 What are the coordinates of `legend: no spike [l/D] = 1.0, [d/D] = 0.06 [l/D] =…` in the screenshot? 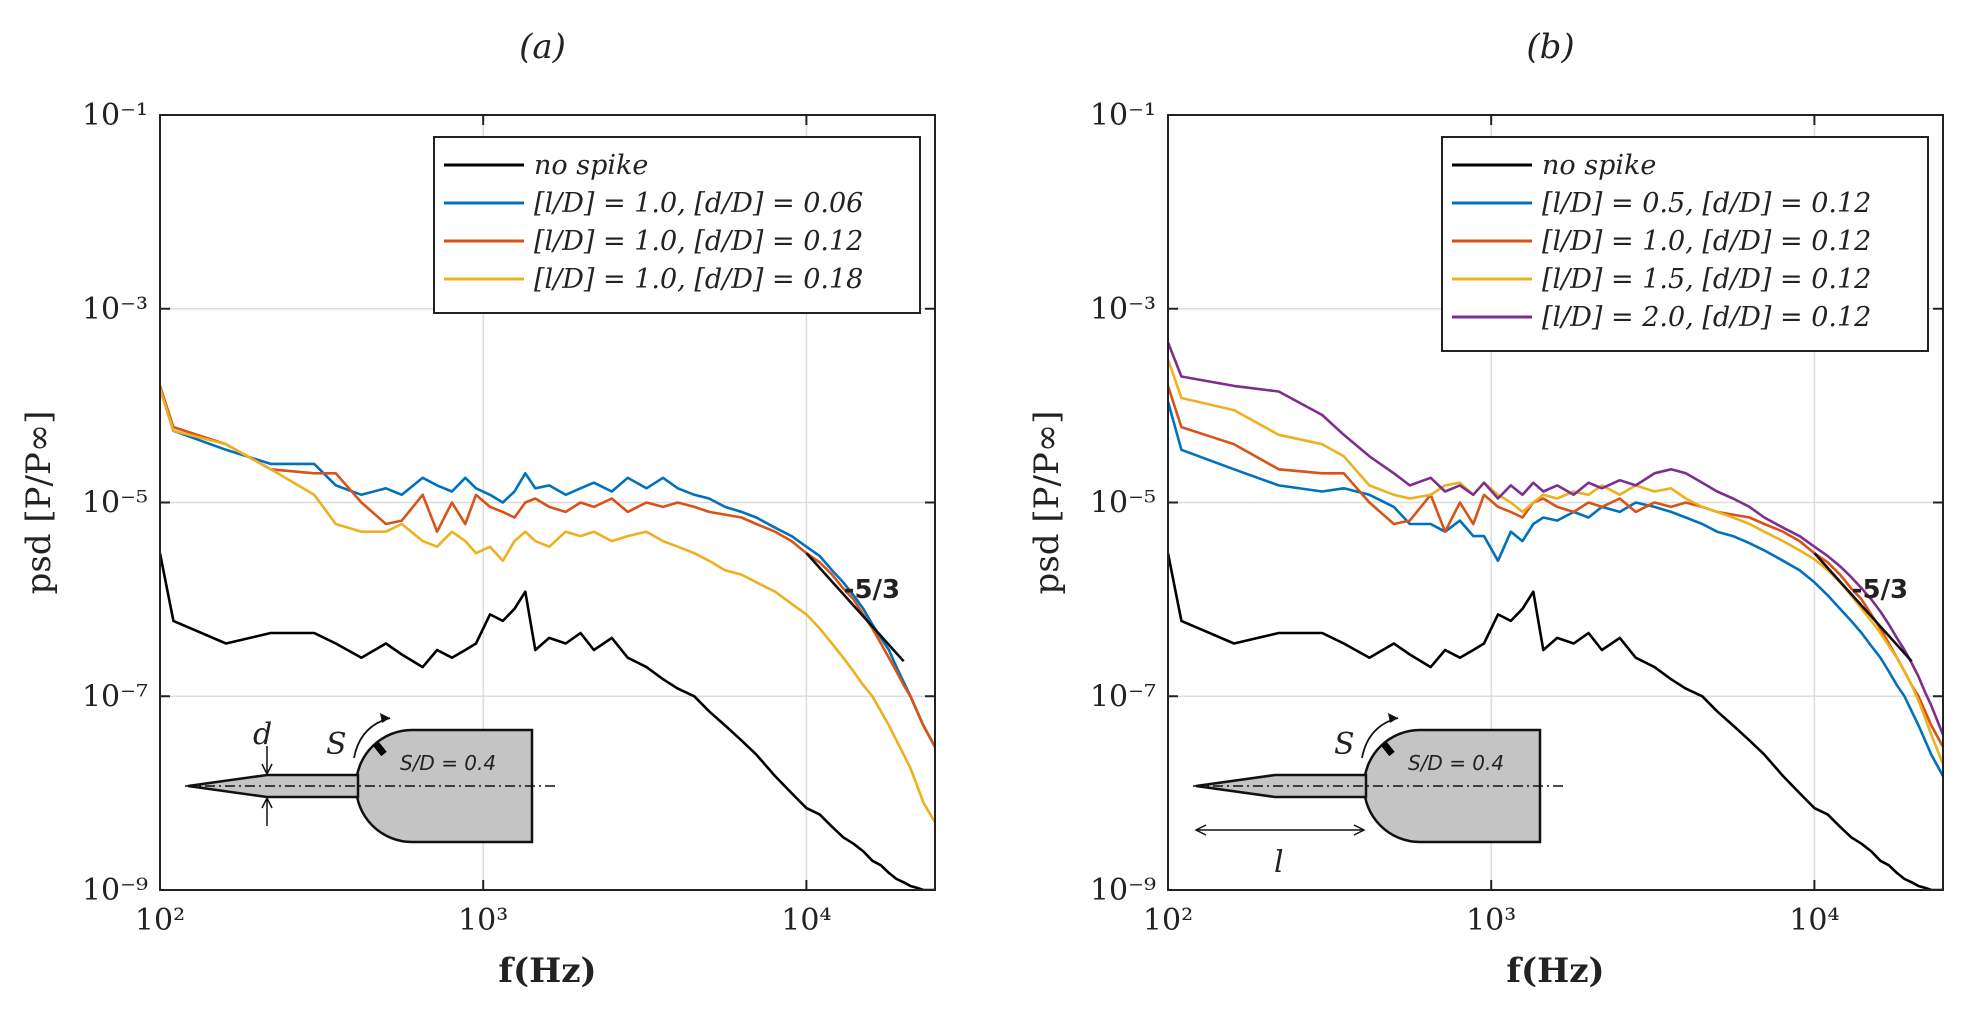 It's located at (677, 225).